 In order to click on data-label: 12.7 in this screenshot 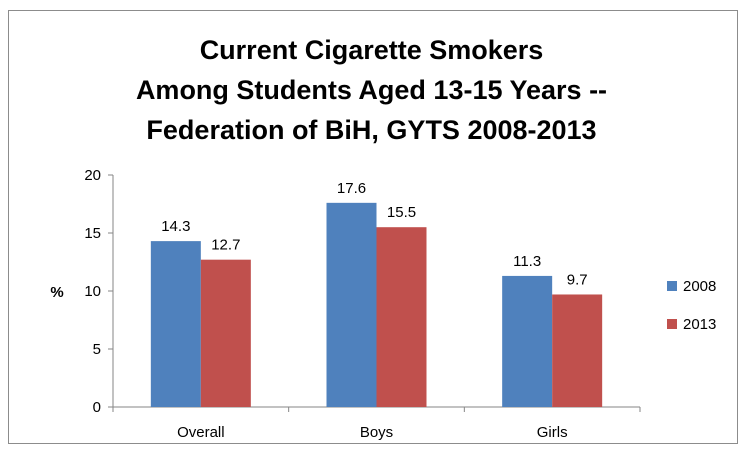, I will do `click(225, 245)`.